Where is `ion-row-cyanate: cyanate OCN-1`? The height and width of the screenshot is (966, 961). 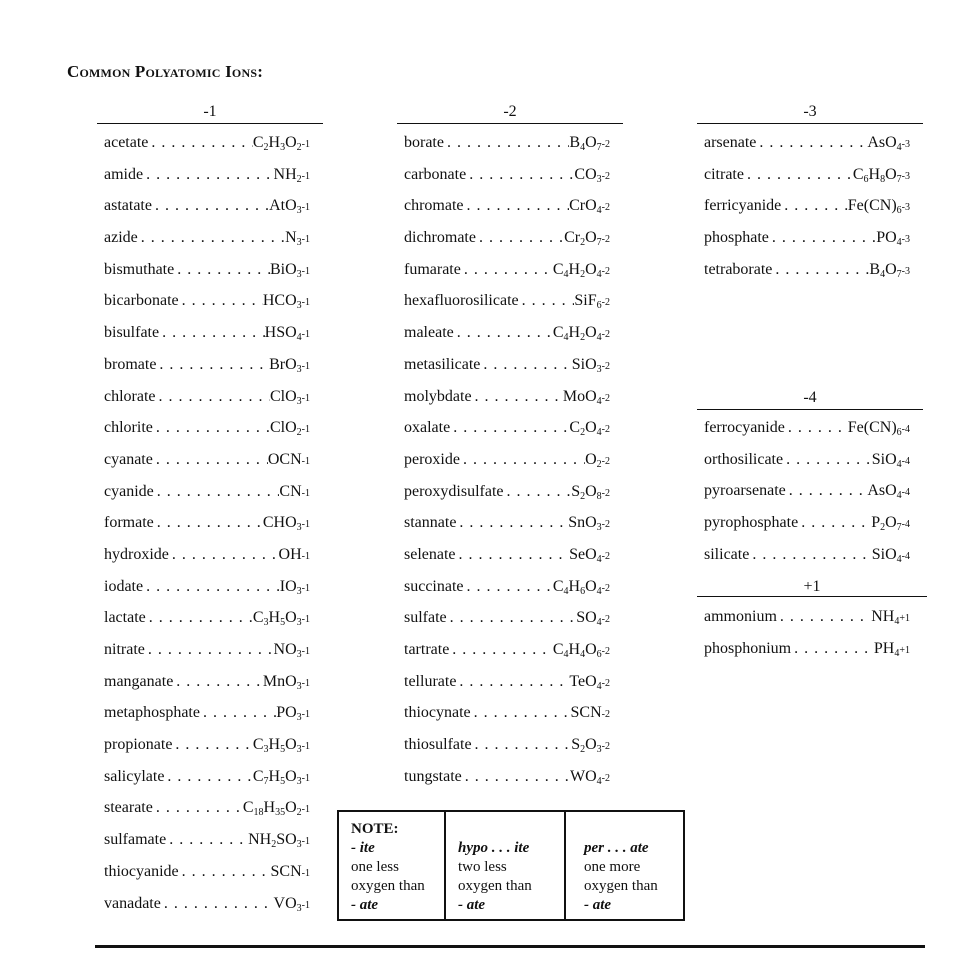 ion-row-cyanate: cyanate OCN-1 is located at coordinates (207, 466).